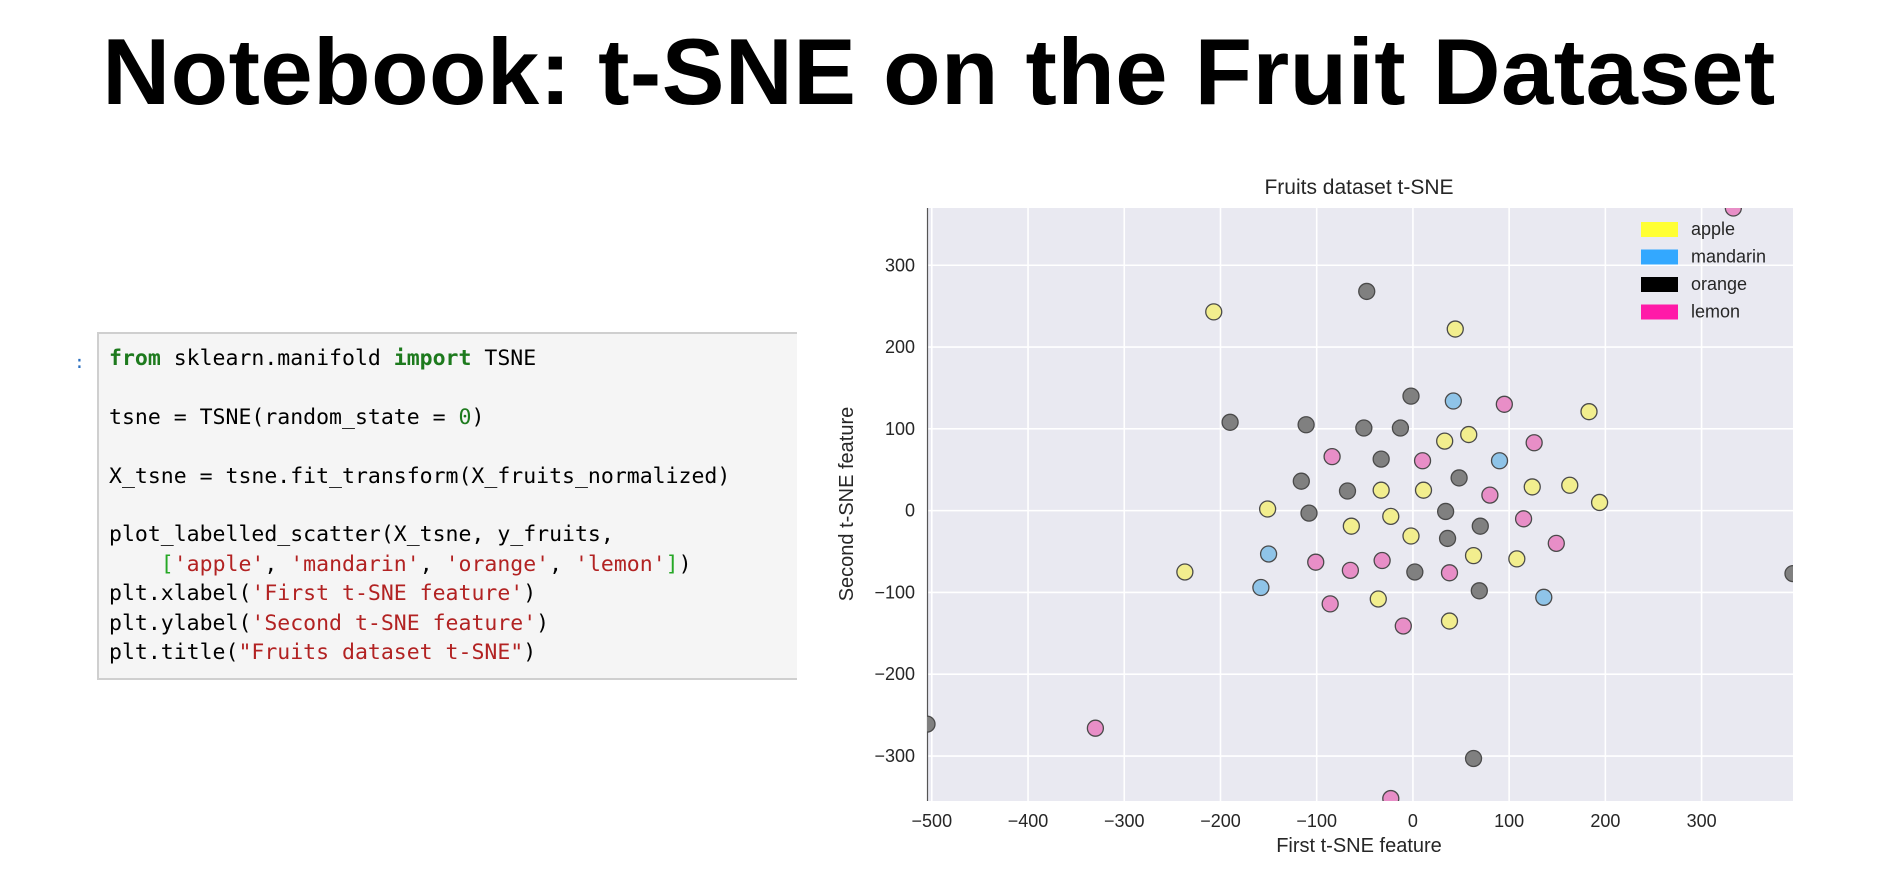 This screenshot has height=890, width=1878. What do you see at coordinates (329, 623) in the screenshot?
I see `code-line: plt.ylabel('Second t-SNE feature')` at bounding box center [329, 623].